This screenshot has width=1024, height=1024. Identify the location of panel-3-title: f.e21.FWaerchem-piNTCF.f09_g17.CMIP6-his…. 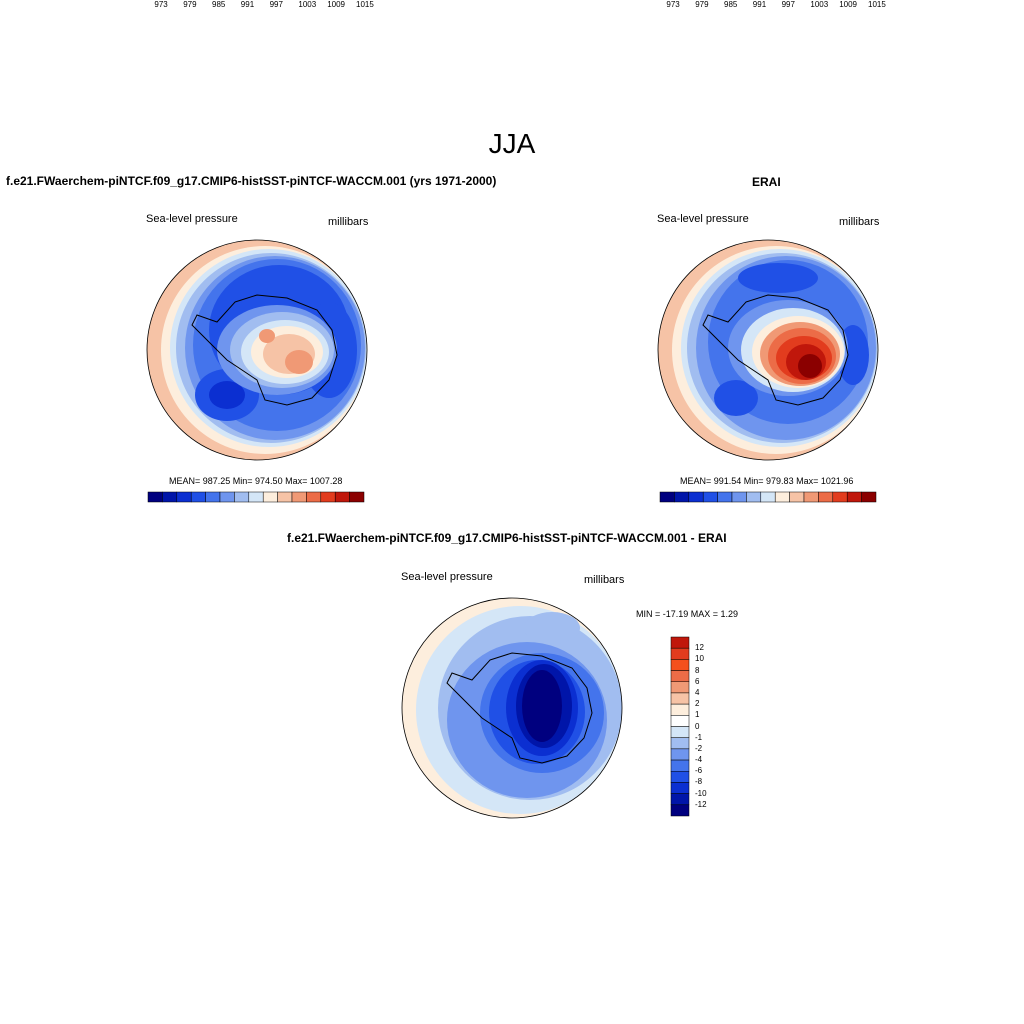
(507, 538).